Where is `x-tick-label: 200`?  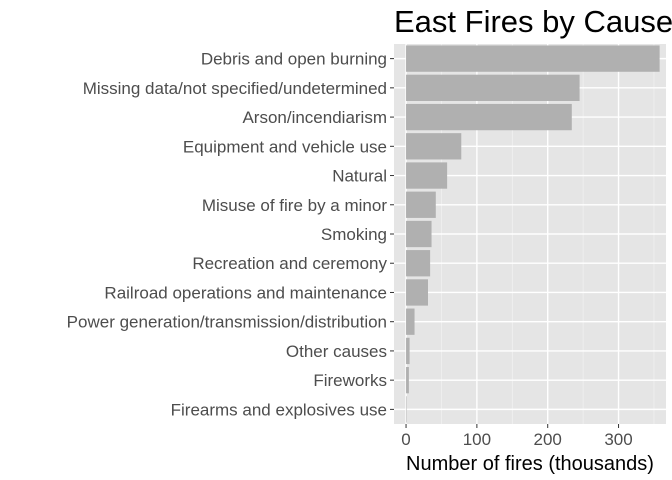
x-tick-label: 200 is located at coordinates (548, 439).